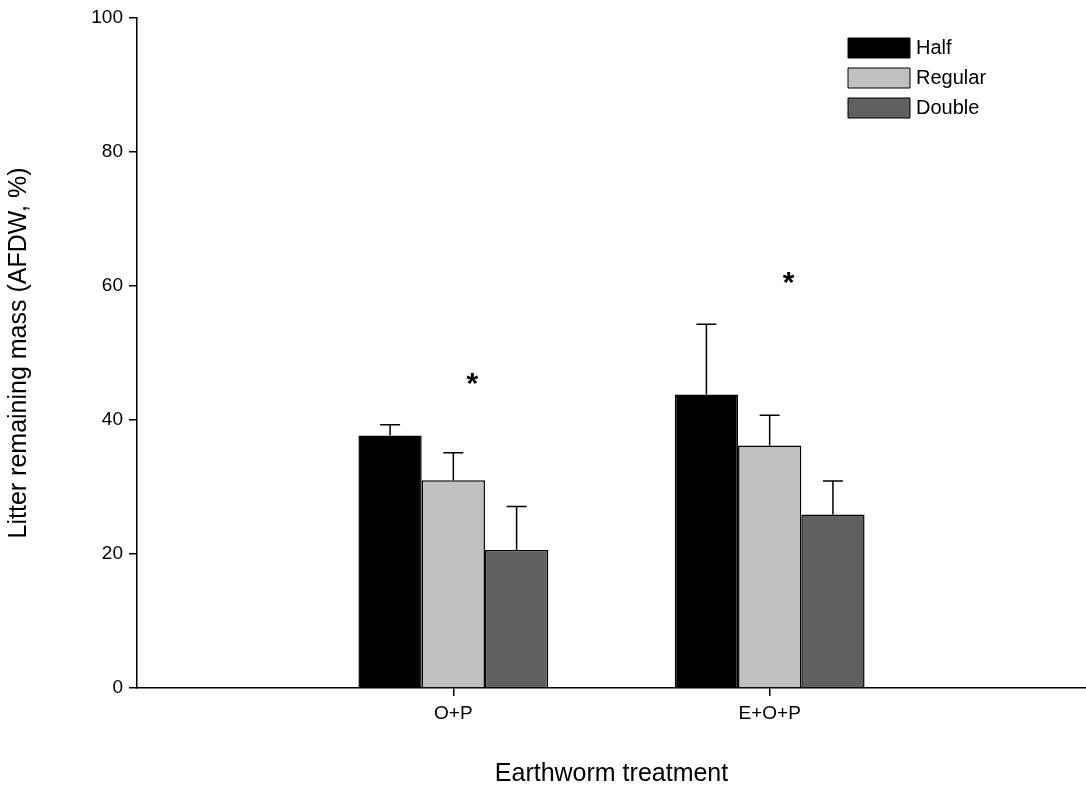 Image resolution: width=1086 pixels, height=799 pixels. I want to click on y-tick-label: 40, so click(112, 419).